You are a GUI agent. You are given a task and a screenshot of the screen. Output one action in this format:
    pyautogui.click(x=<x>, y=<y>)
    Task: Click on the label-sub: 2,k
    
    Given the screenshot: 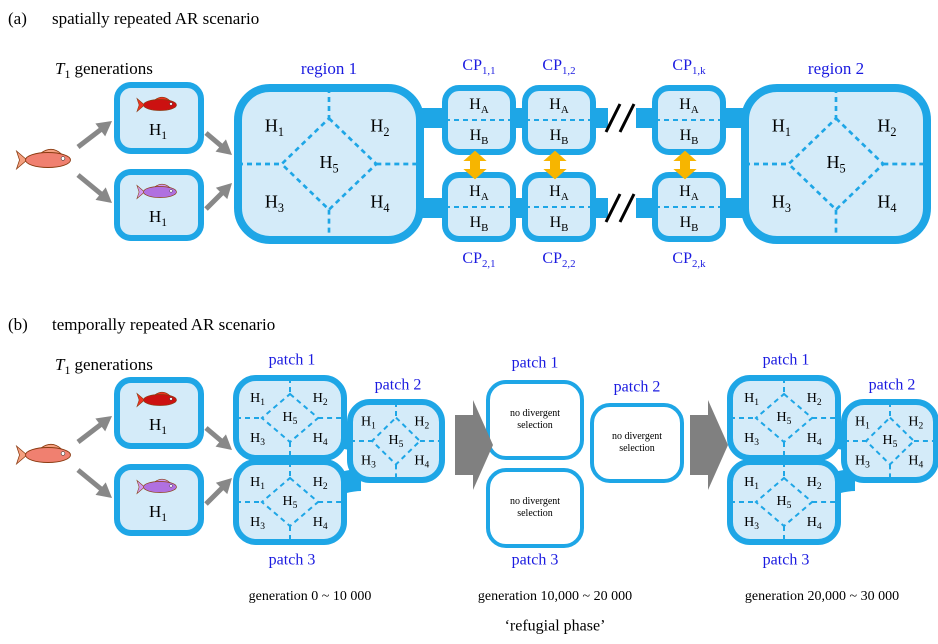 What is the action you would take?
    pyautogui.click(x=699, y=263)
    